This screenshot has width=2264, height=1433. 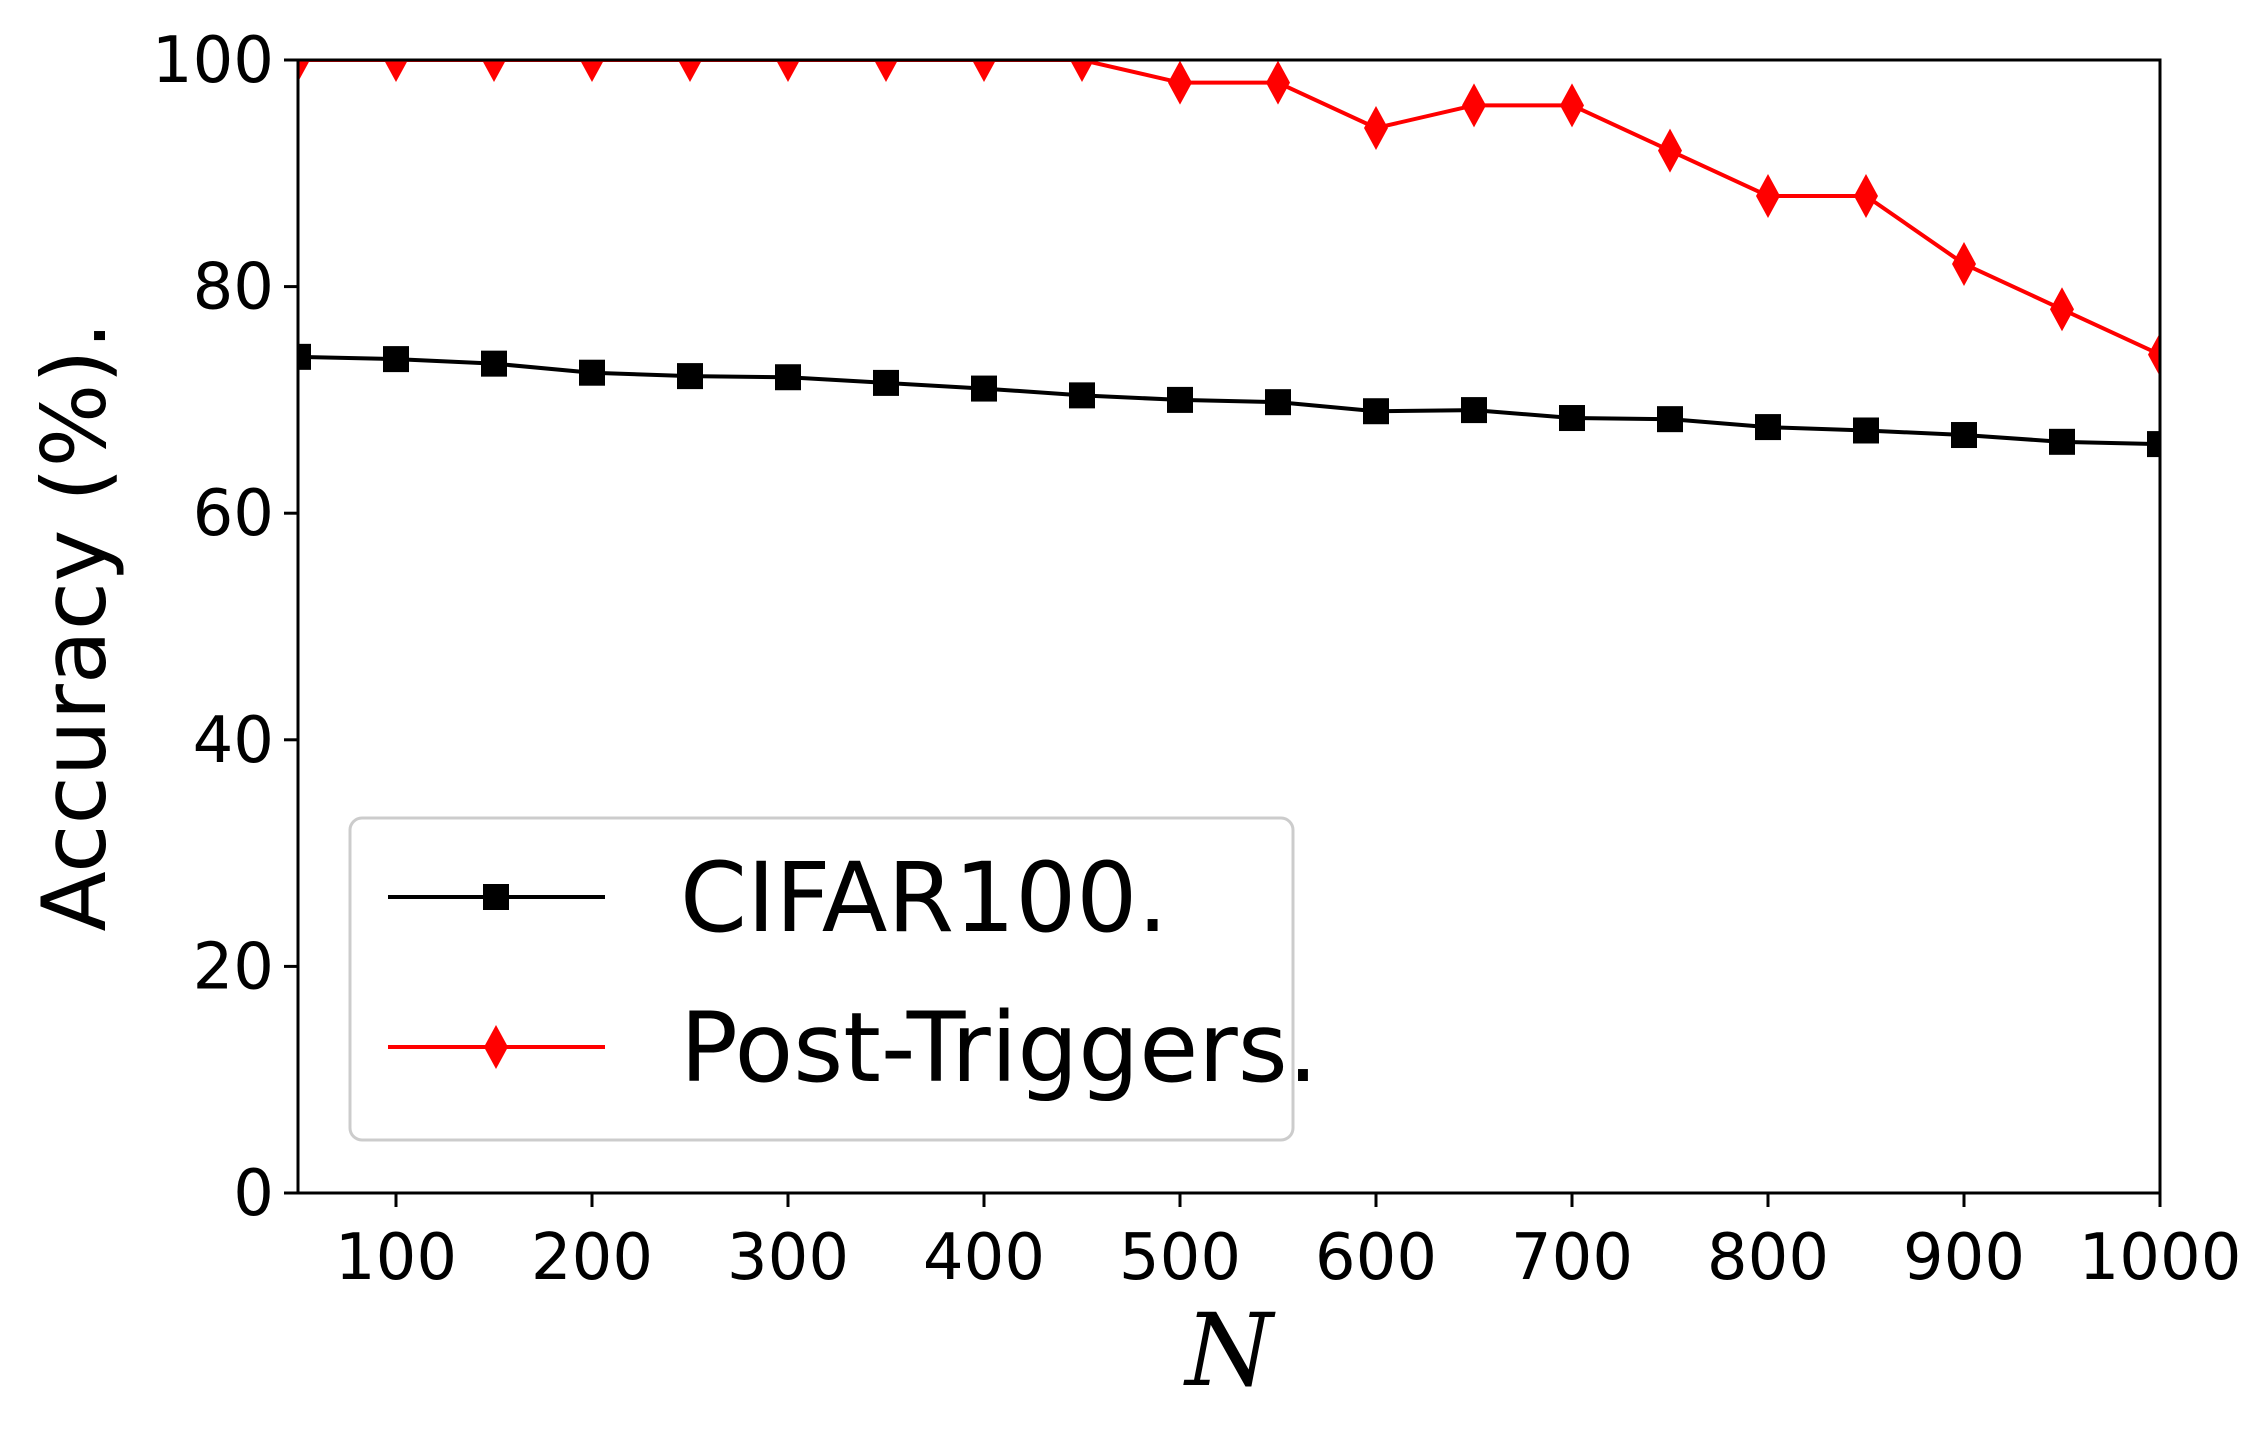 What do you see at coordinates (1229, 1350) in the screenshot?
I see `x-axis-title: N` at bounding box center [1229, 1350].